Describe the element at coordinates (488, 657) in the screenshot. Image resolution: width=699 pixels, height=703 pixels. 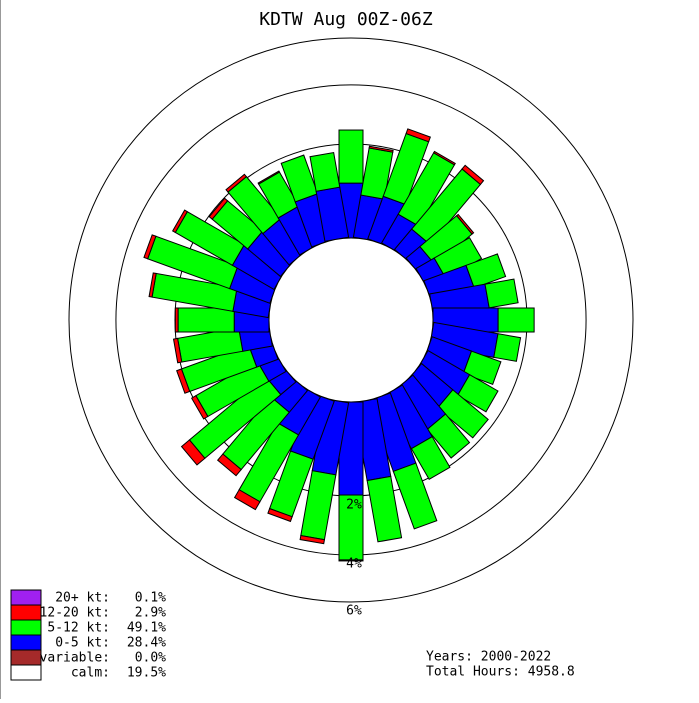
I see `years-note: Years: 2000-2022` at that location.